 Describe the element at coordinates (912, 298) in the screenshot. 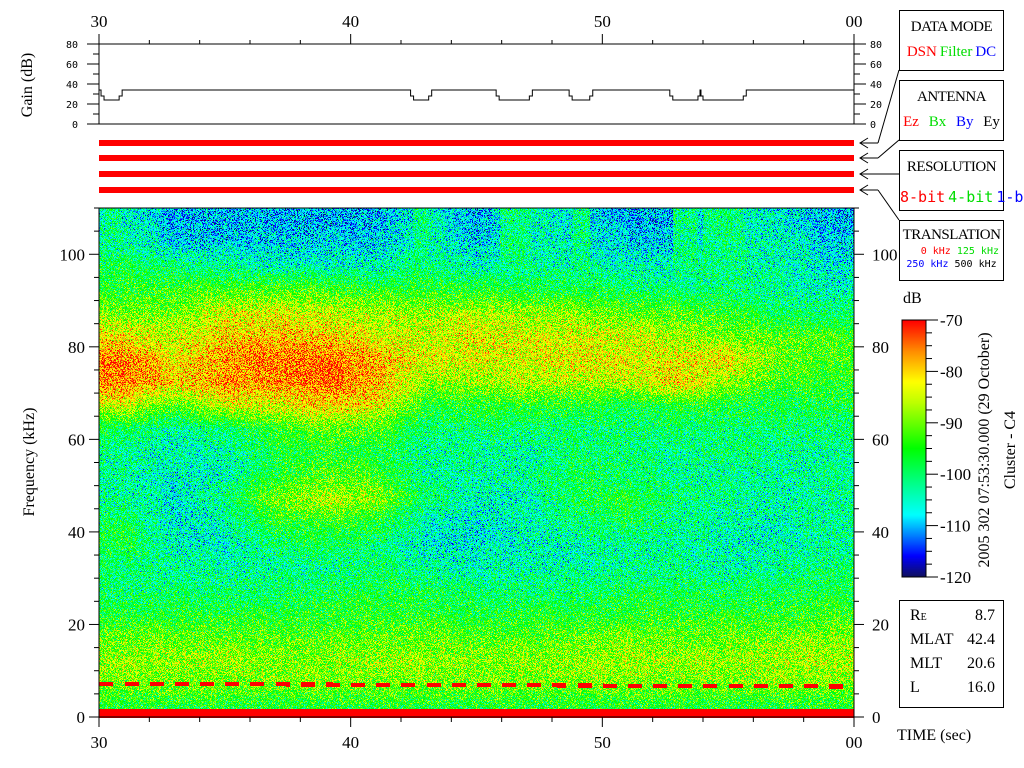

I see `colorbar-label: dB` at that location.